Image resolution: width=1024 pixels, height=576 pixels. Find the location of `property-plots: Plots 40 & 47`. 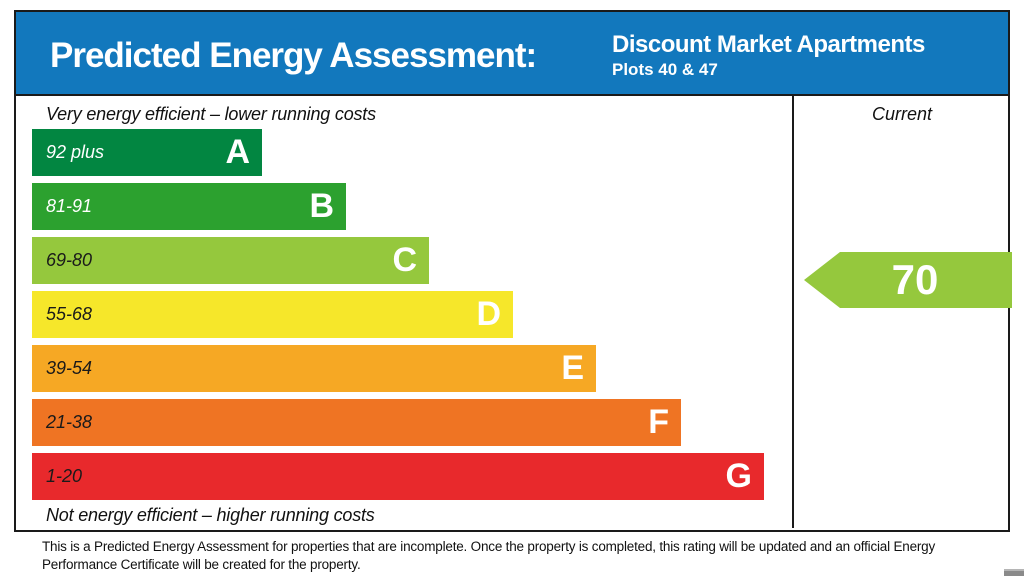

property-plots: Plots 40 & 47 is located at coordinates (665, 69).